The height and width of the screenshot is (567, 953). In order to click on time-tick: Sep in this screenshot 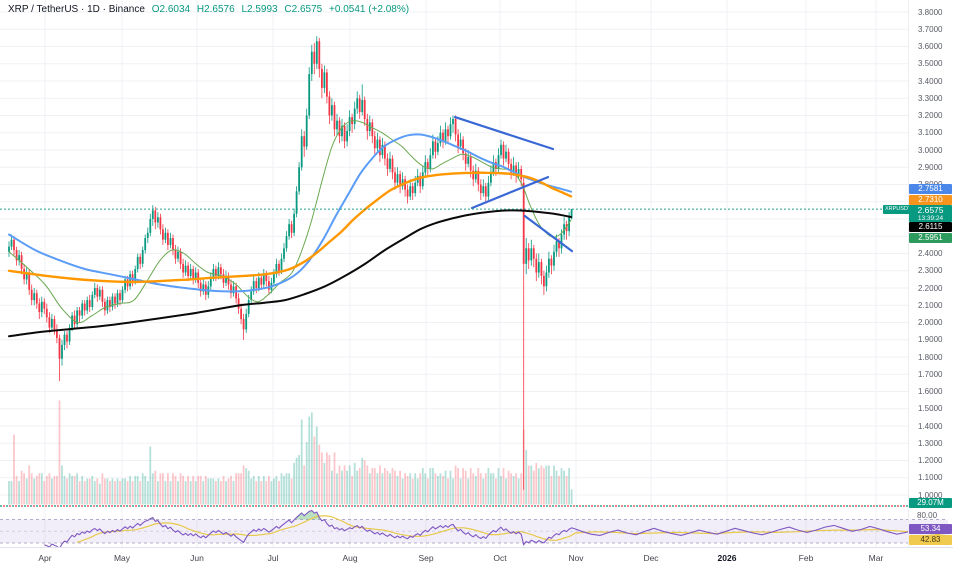, I will do `click(426, 558)`.